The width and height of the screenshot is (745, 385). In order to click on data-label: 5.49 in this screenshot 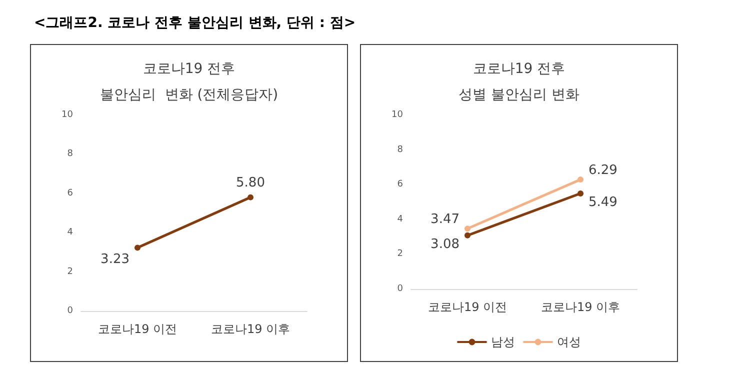, I will do `click(603, 202)`.